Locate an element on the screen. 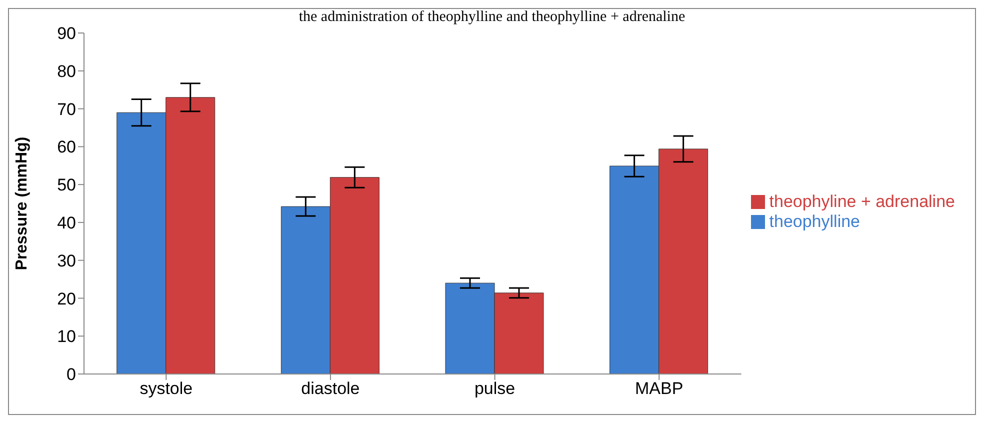 This screenshot has width=984, height=425. x-tick-label: MABP is located at coordinates (659, 388).